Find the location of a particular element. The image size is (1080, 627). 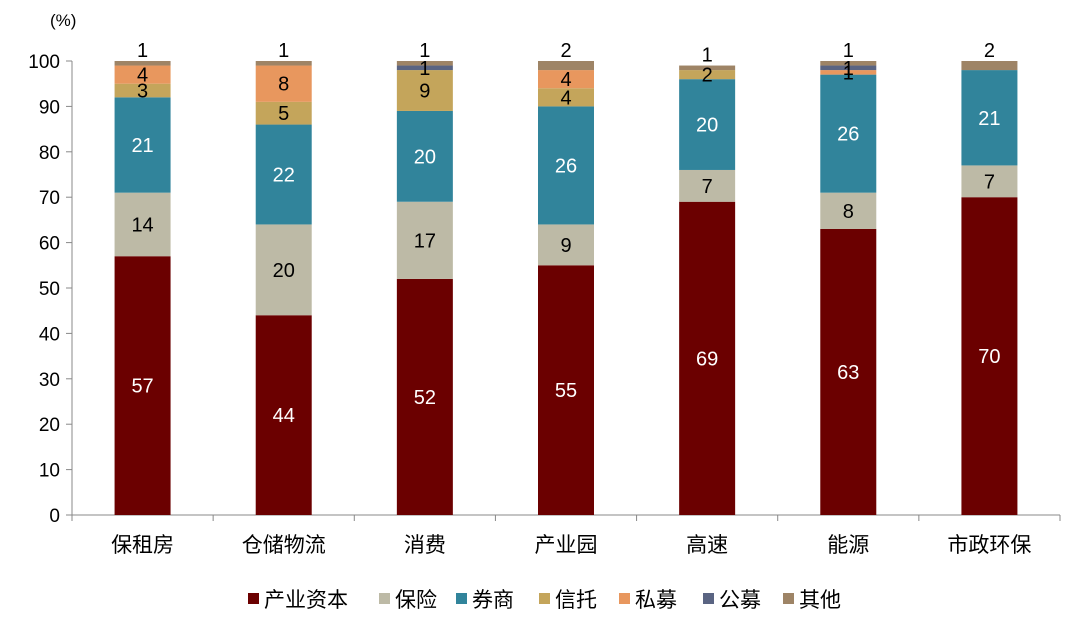

legend-label: 信托 is located at coordinates (576, 600).